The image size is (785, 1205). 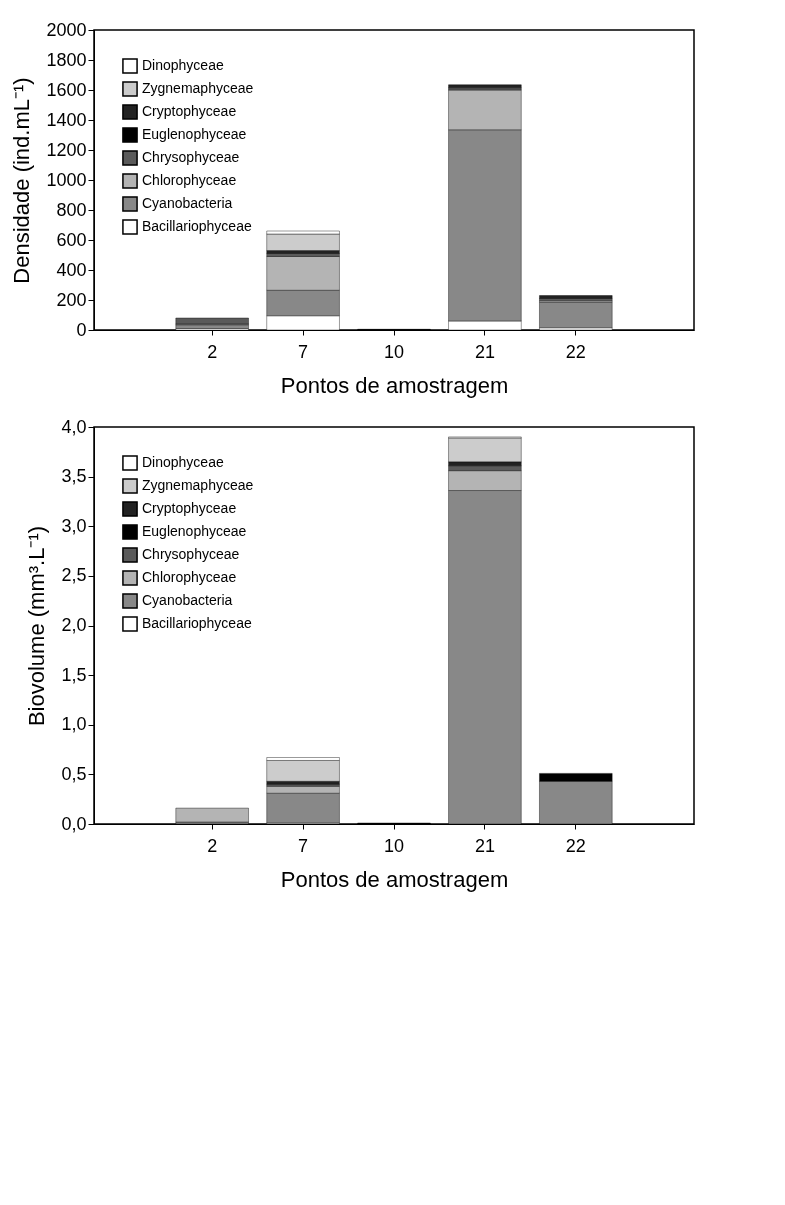 What do you see at coordinates (66, 89) in the screenshot?
I see `y-tick-label: 1600` at bounding box center [66, 89].